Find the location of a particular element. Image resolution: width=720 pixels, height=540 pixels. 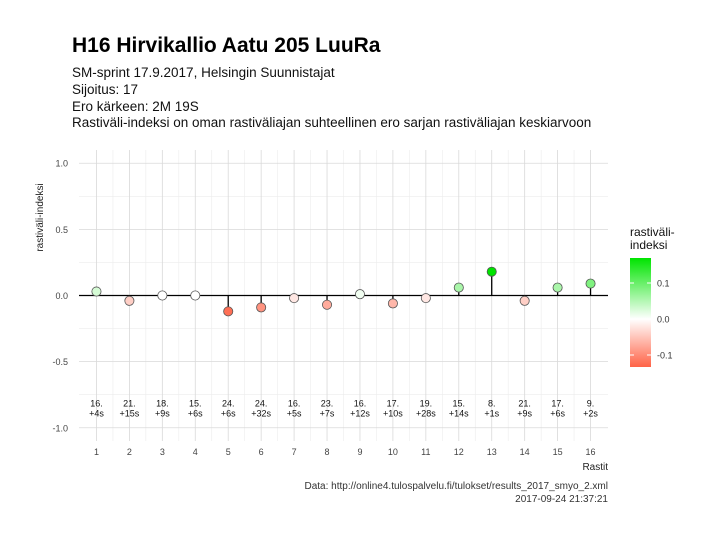

data-label-time-loss: +15s is located at coordinates (130, 414).